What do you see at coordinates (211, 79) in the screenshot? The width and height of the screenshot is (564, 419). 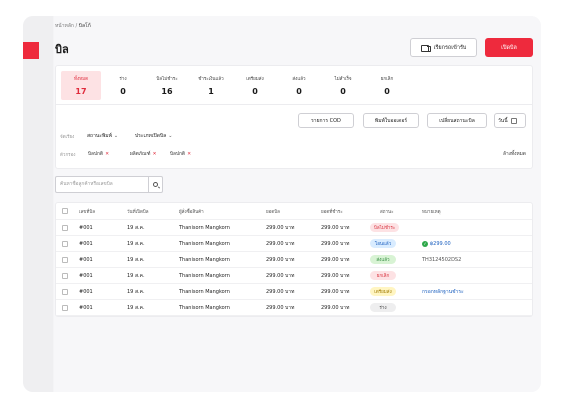 I see `status-tab-label: ชำระเงินแล้ว` at bounding box center [211, 79].